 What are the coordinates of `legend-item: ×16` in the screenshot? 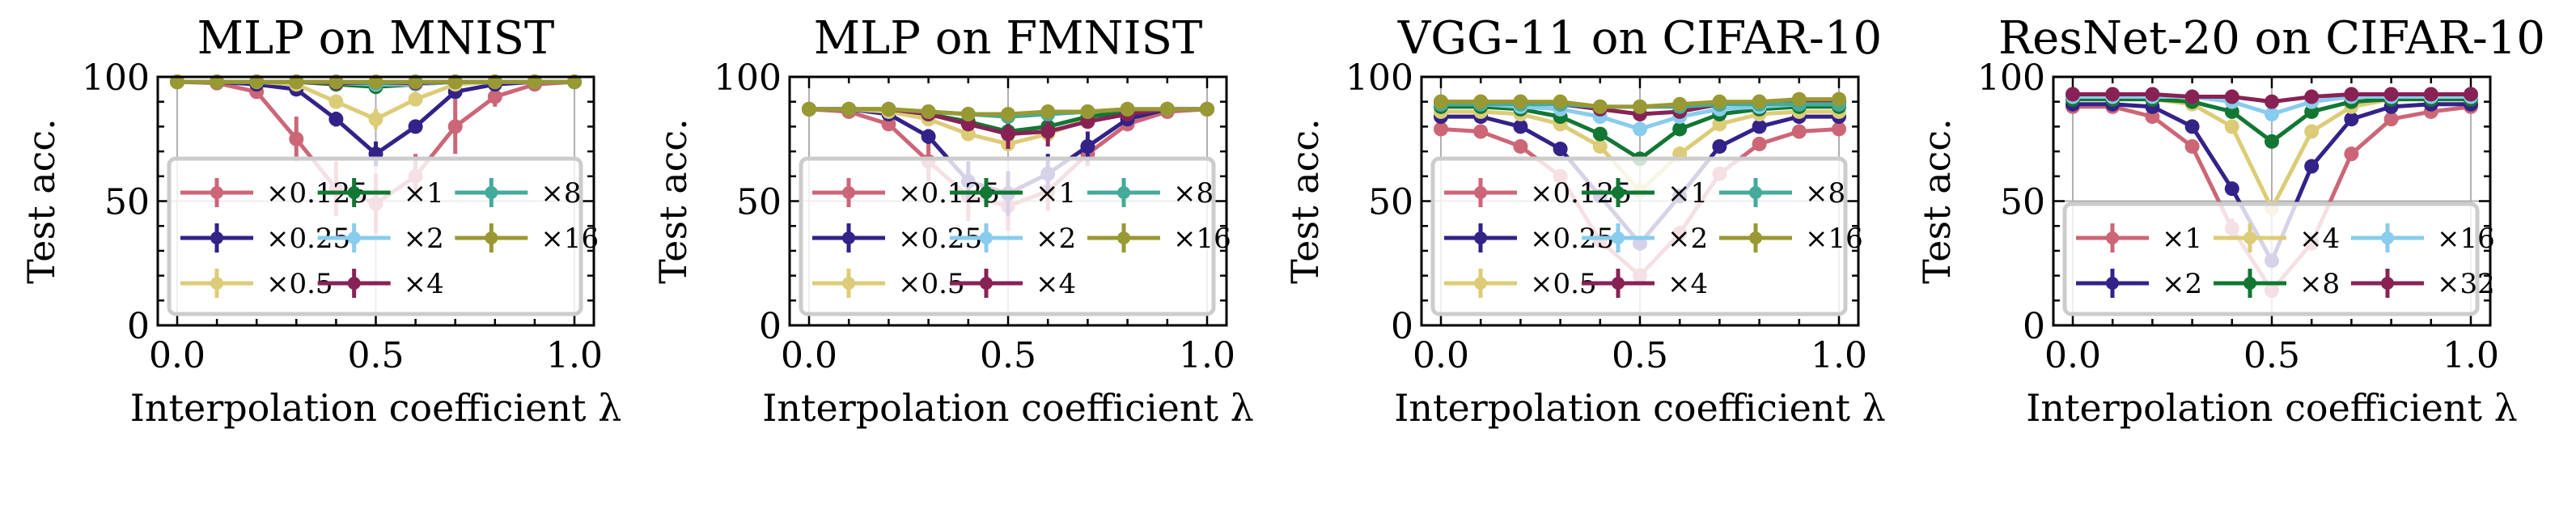 It's located at (527, 239).